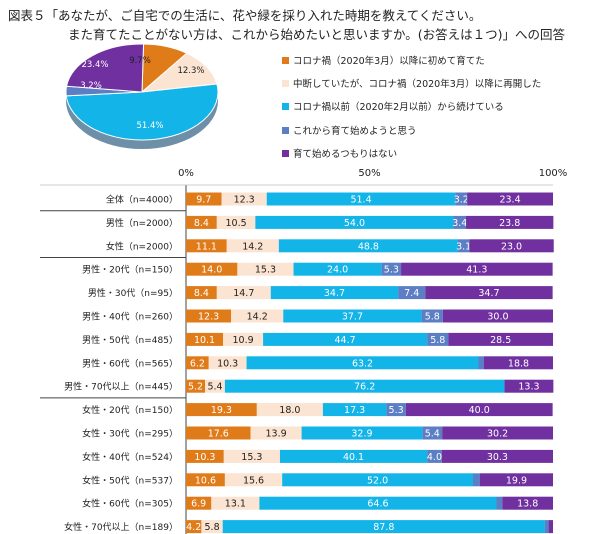 This screenshot has height=534, width=590. What do you see at coordinates (417, 84) in the screenshot?
I see `legend-label: 中断していたが、コロナ禍（2020年3月）以降に再開した` at bounding box center [417, 84].